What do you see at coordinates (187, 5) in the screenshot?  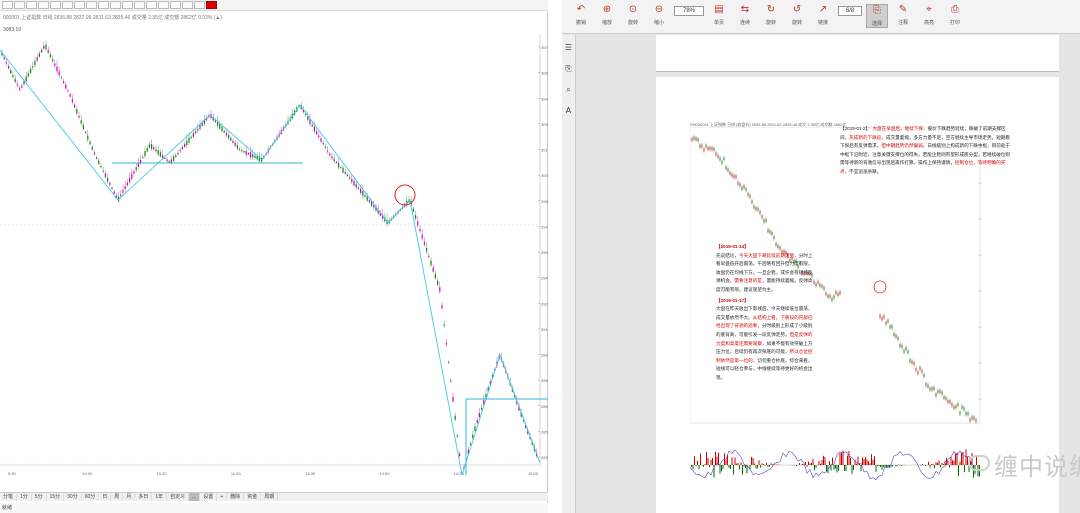 I see `day-icon` at bounding box center [187, 5].